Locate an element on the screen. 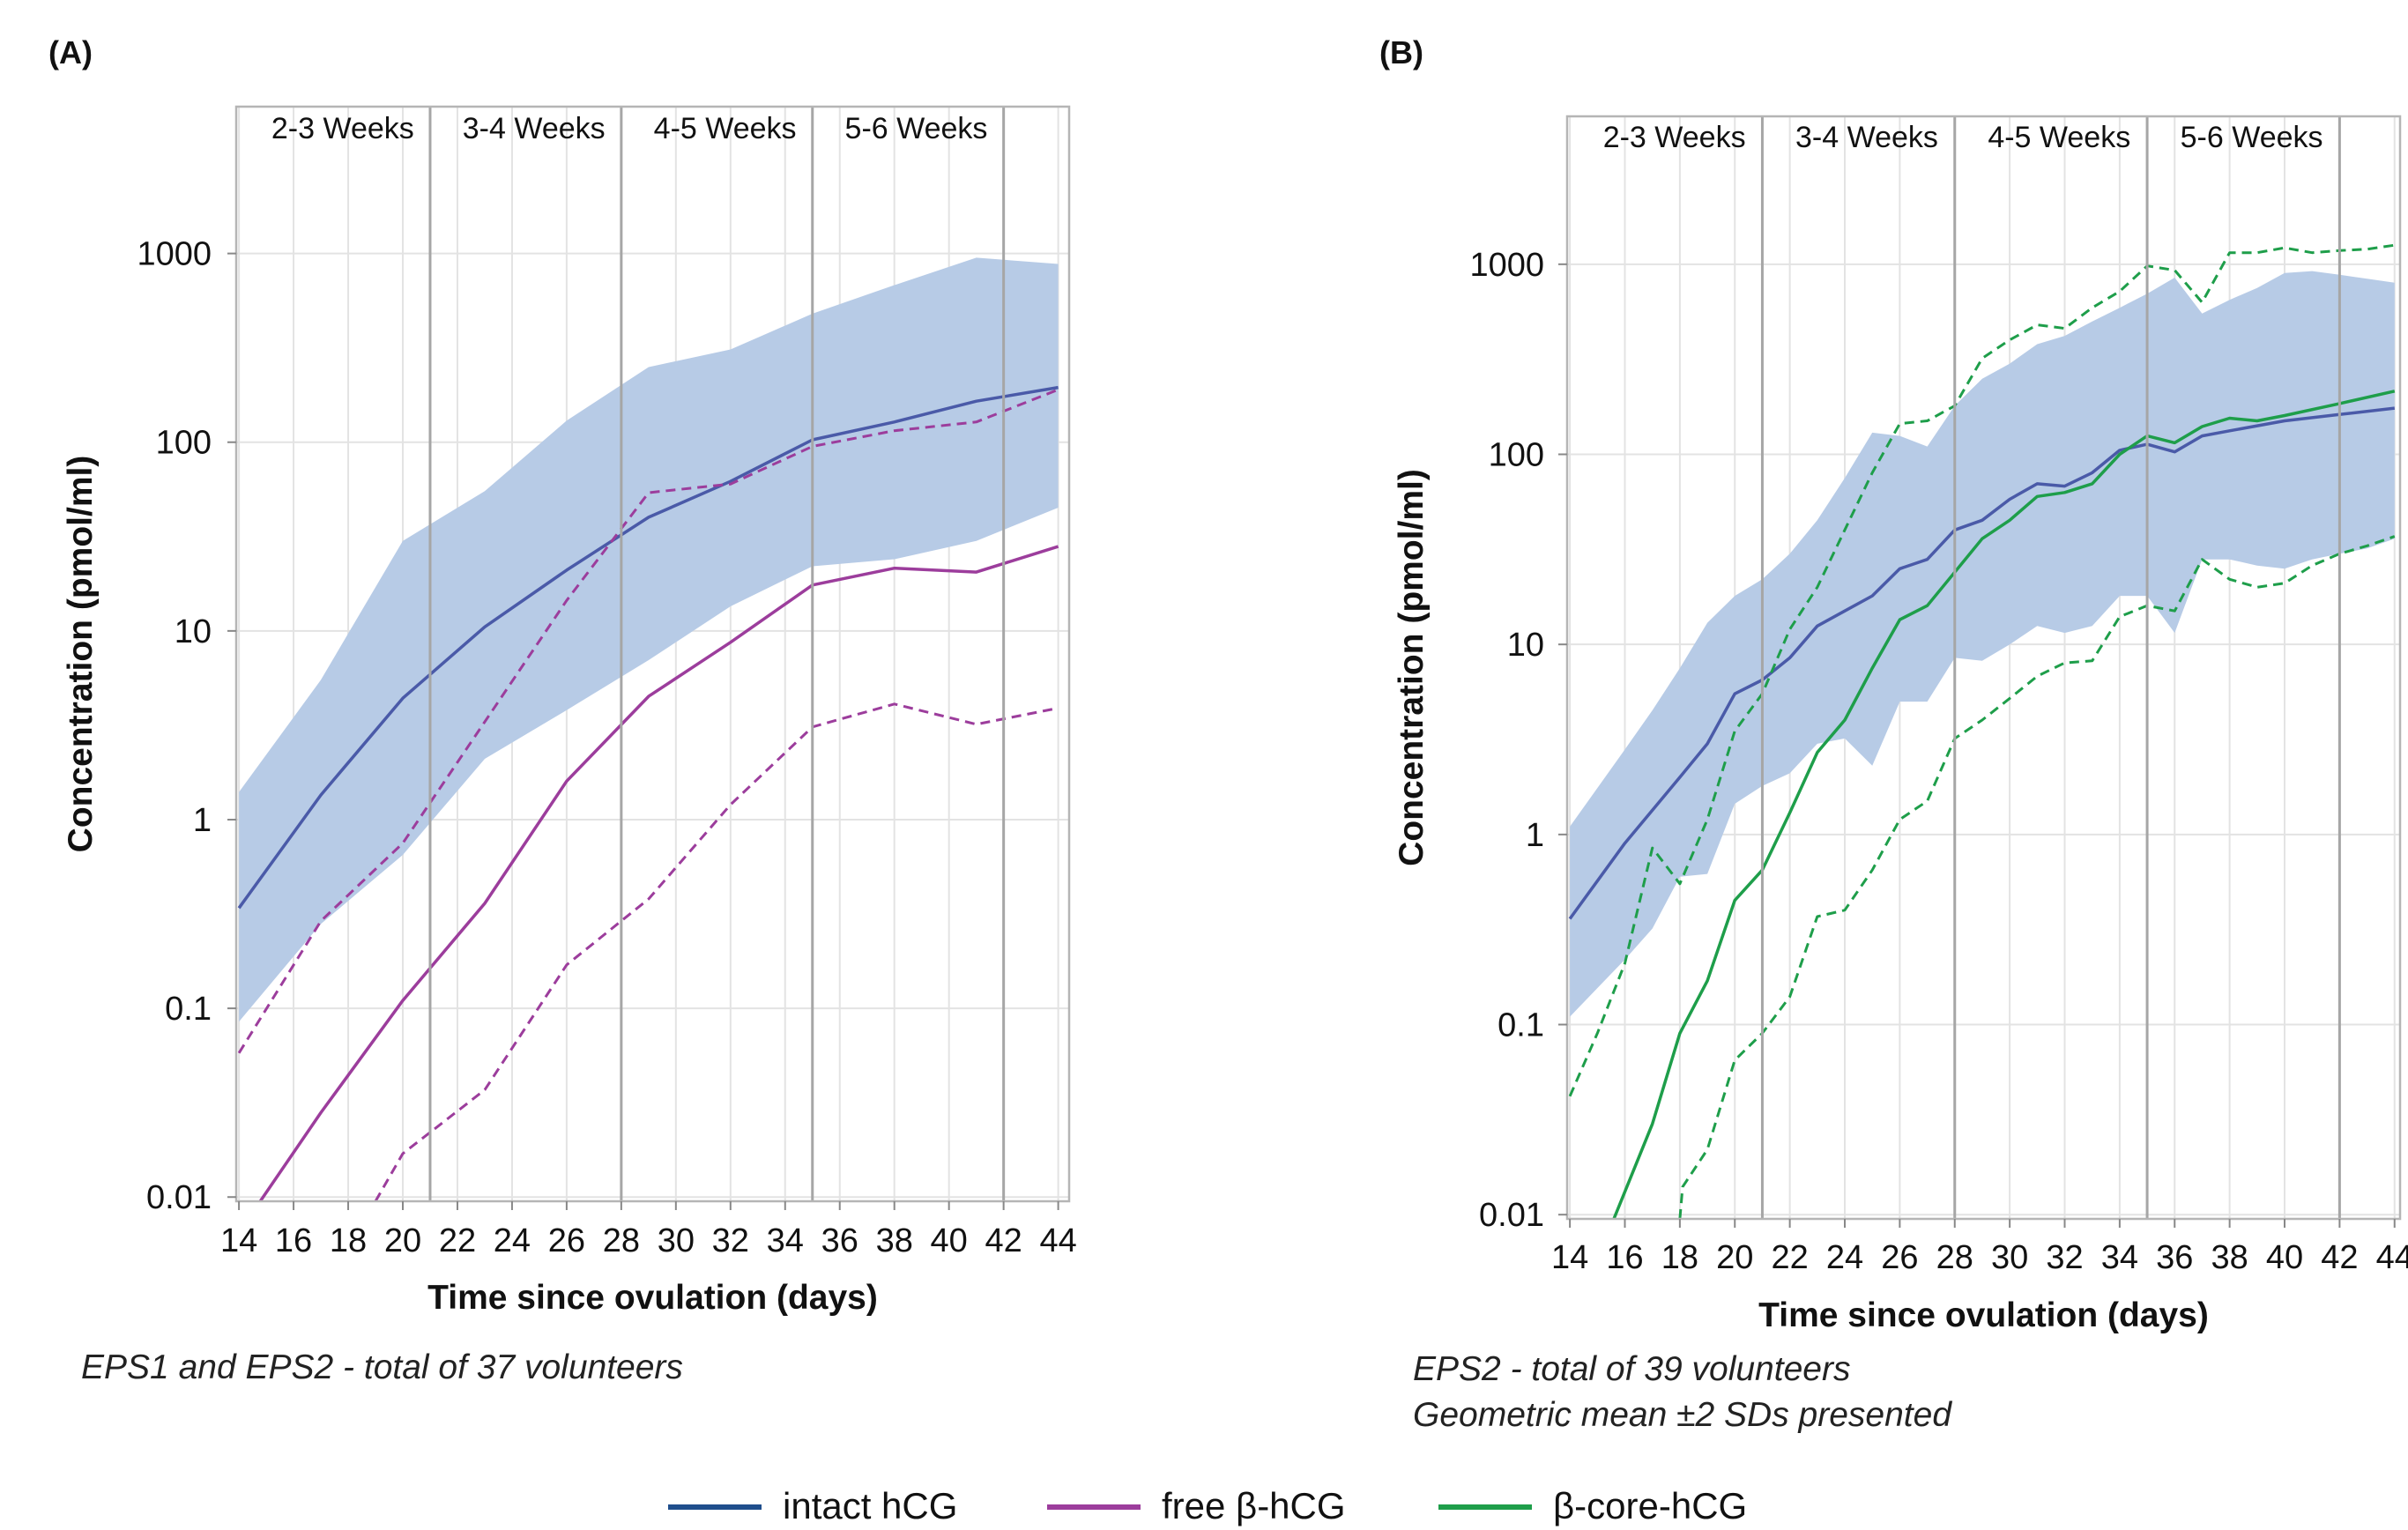 This screenshot has width=2408, height=1530. legend-label-beta-core-hcg: β-core-hCG is located at coordinates (1650, 1505).